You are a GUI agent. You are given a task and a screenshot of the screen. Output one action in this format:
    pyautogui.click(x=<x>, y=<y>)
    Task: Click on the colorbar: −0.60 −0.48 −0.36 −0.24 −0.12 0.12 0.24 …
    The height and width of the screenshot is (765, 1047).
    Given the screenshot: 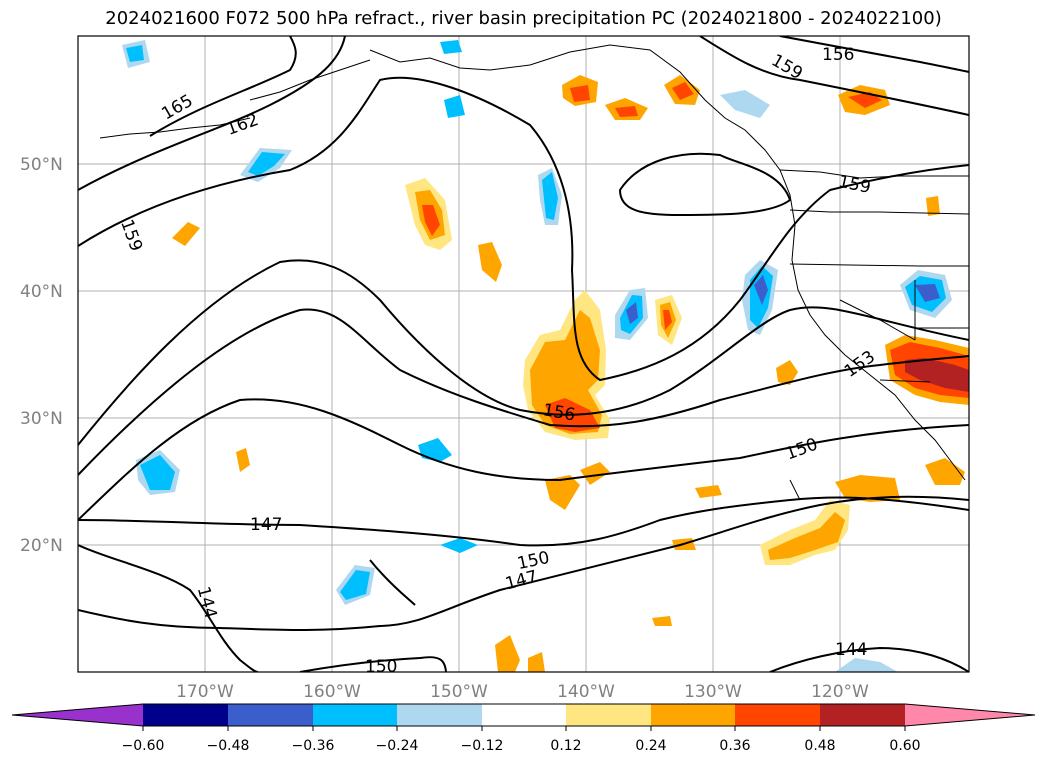 What is the action you would take?
    pyautogui.click(x=523, y=728)
    